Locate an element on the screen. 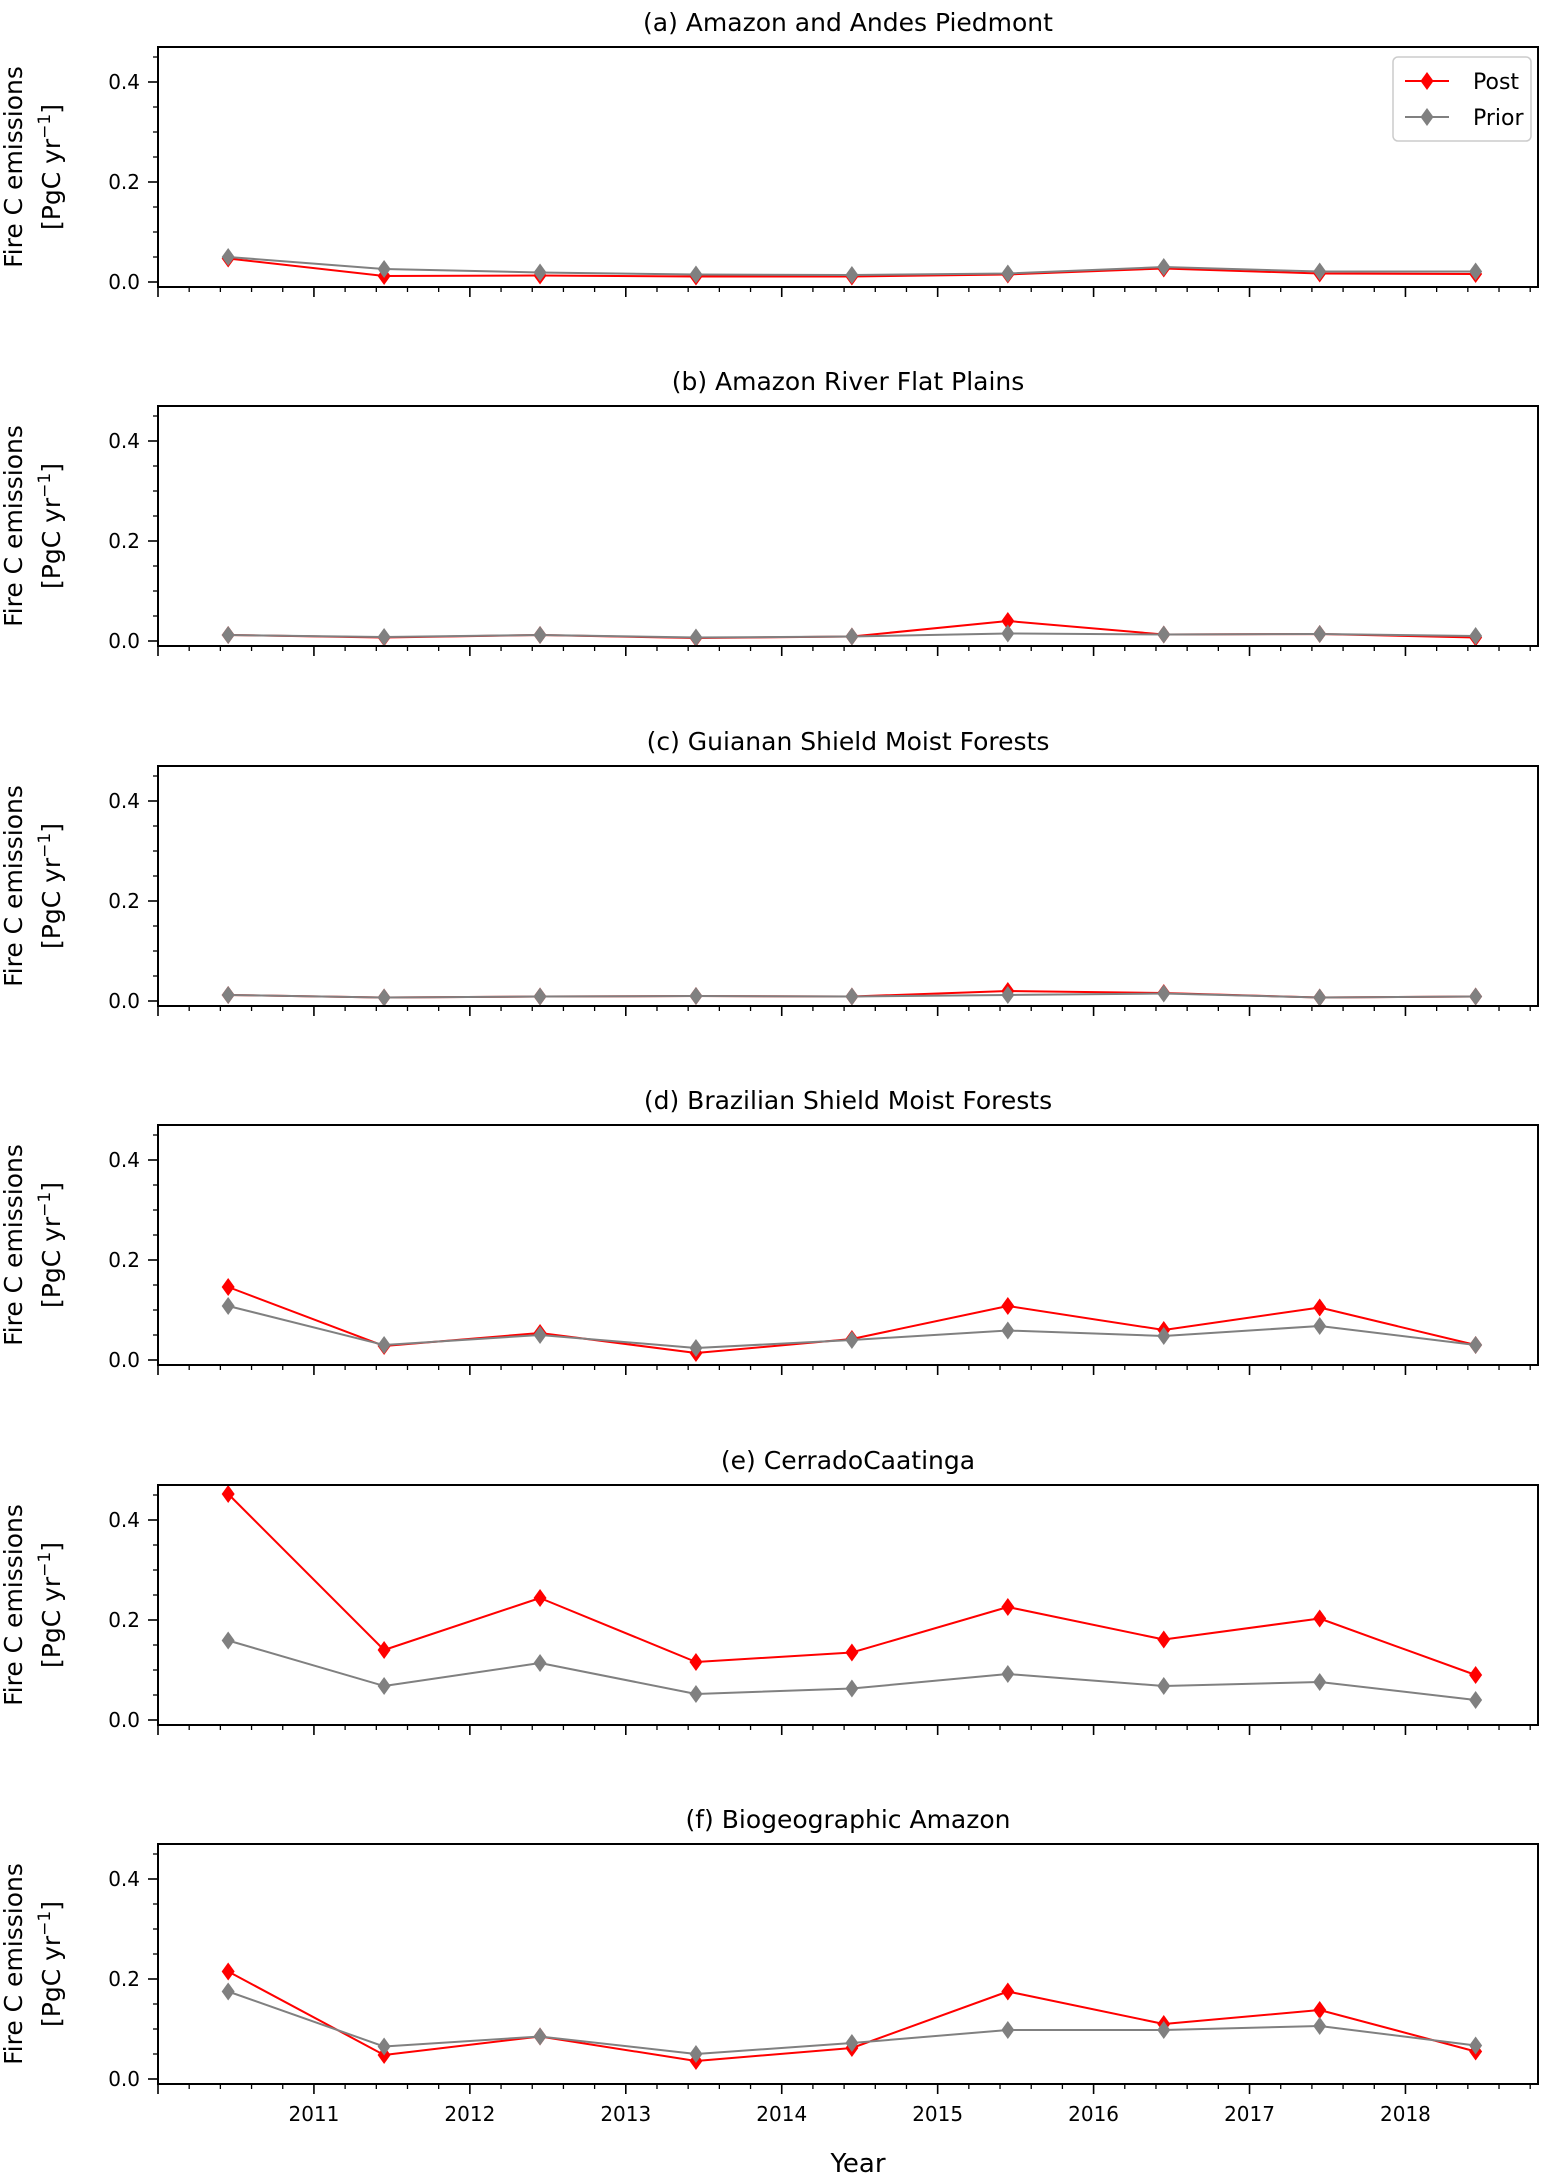 The image size is (1557, 2177). legend-label: Post is located at coordinates (1496, 82).